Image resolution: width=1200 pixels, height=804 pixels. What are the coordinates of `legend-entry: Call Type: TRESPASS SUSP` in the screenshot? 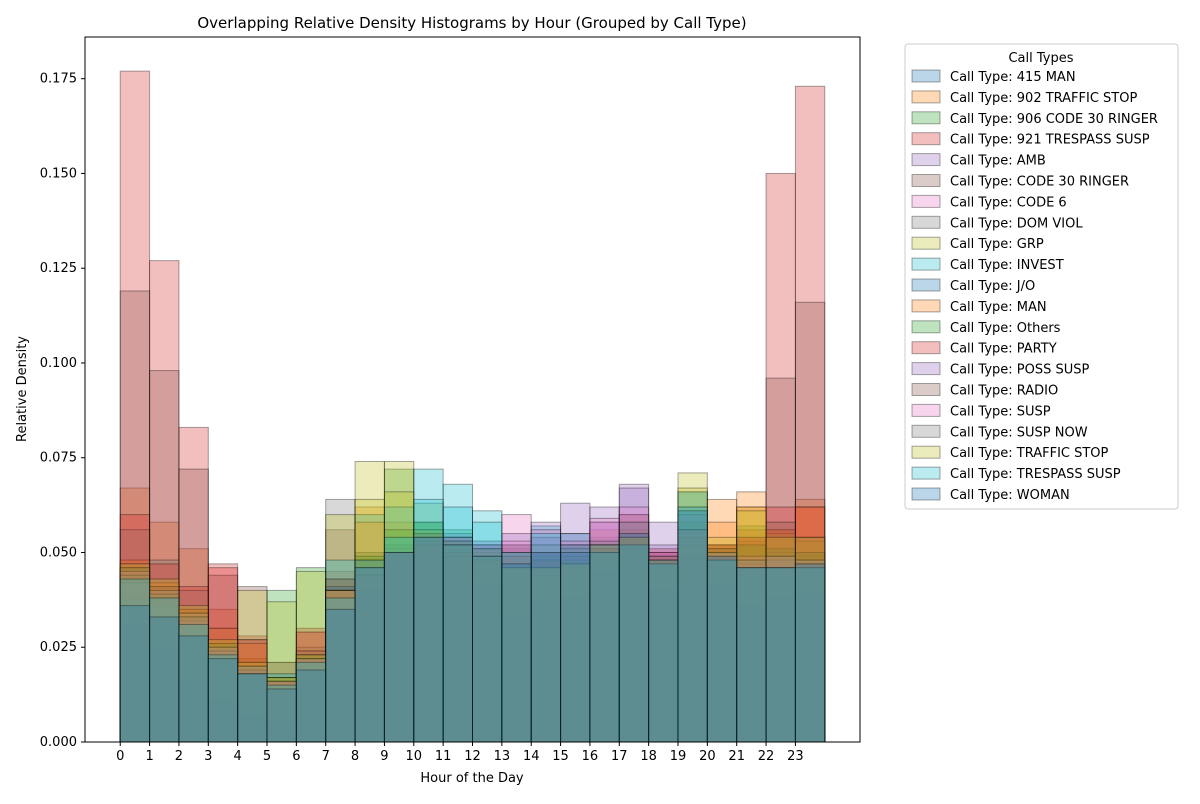 It's located at (1016, 474).